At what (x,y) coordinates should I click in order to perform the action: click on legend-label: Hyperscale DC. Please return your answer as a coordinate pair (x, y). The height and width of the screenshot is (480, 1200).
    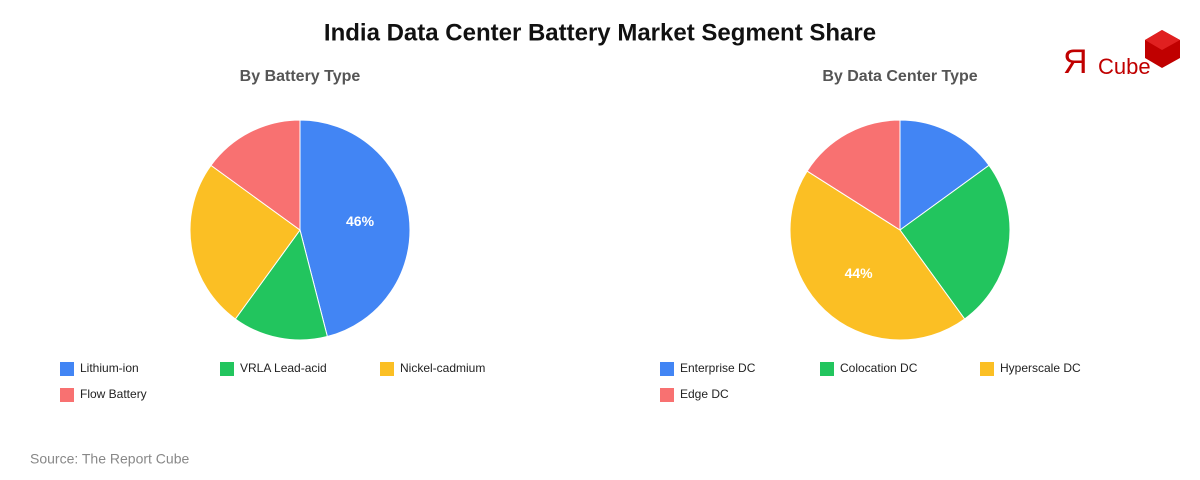
    Looking at the image, I should click on (1040, 368).